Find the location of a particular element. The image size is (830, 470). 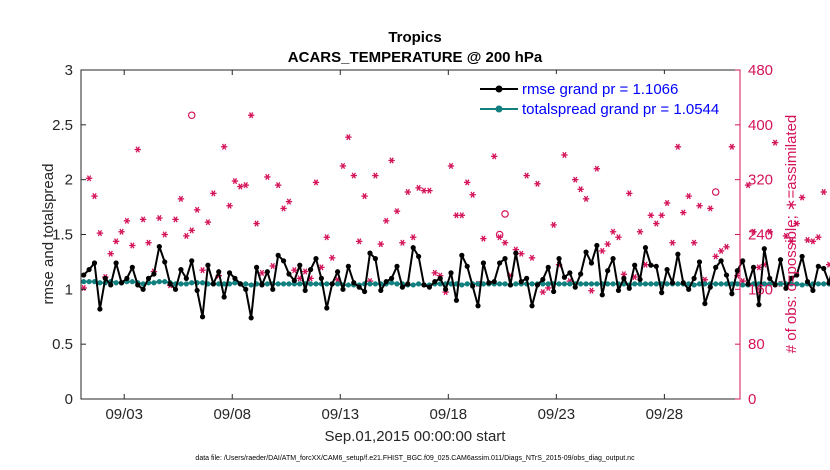

y-right-tick-label: 160 is located at coordinates (760, 289).